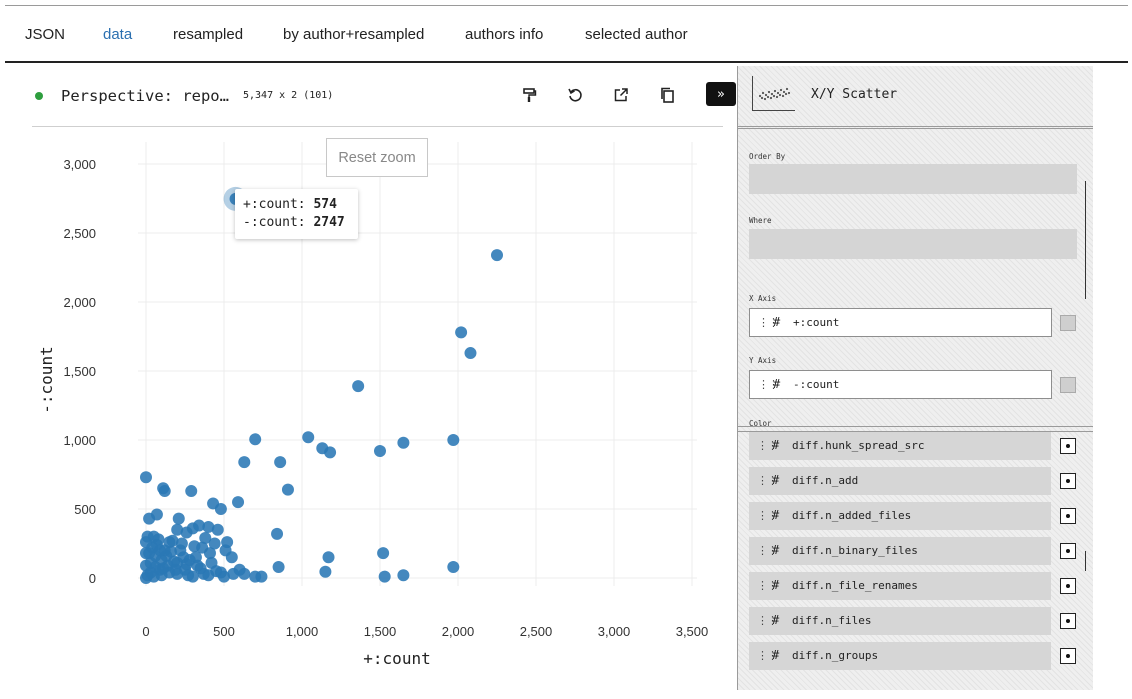  I want to click on column-item: ⋮⋮ # diff.n_add, so click(900, 481).